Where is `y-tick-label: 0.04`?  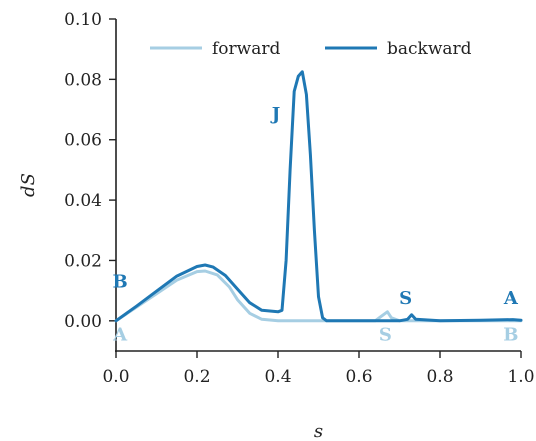
y-tick-label: 0.04 is located at coordinates (83, 201).